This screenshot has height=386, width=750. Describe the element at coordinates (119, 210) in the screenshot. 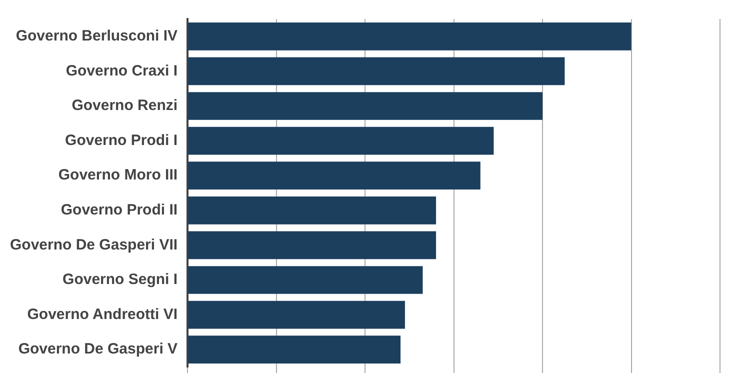

I see `y-tick-label: Governo Prodi II` at that location.